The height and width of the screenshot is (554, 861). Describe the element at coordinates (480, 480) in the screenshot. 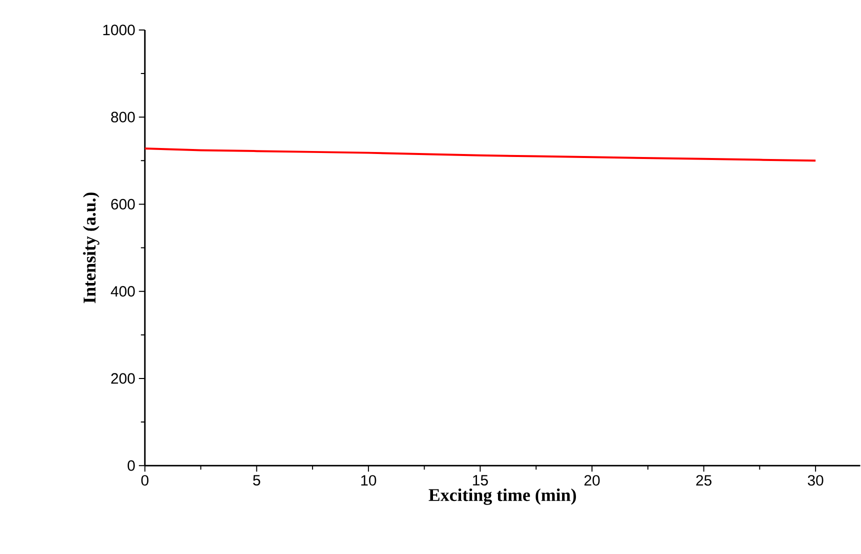

I see `x-tick-label: 15` at that location.